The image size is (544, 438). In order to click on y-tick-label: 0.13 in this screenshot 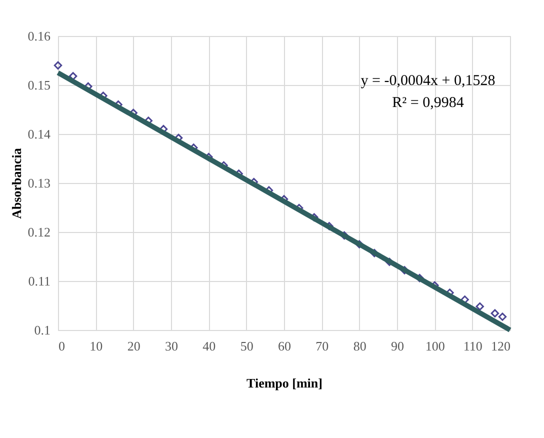, I will do `click(39, 183)`.